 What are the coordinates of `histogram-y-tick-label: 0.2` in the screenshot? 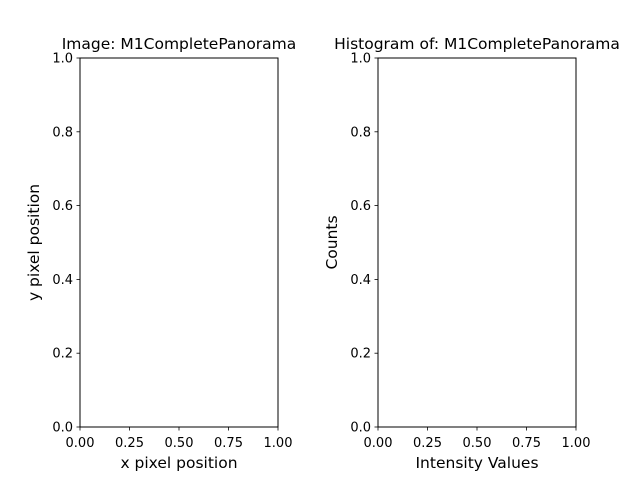 It's located at (360, 354).